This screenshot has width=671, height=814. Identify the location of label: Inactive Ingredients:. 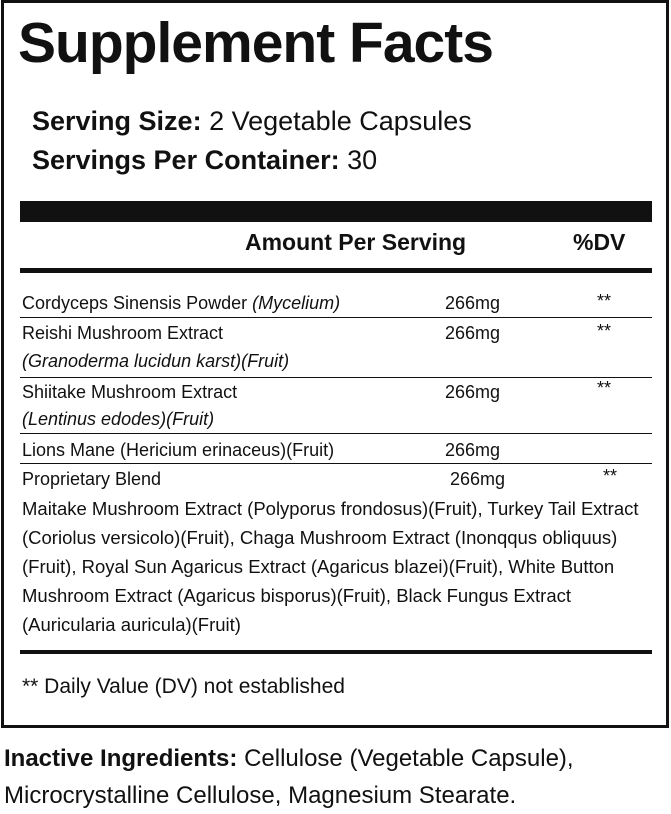
(121, 758).